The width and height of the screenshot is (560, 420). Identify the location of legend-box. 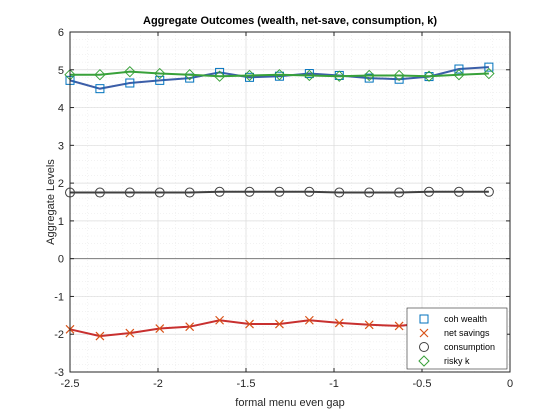
(457, 338).